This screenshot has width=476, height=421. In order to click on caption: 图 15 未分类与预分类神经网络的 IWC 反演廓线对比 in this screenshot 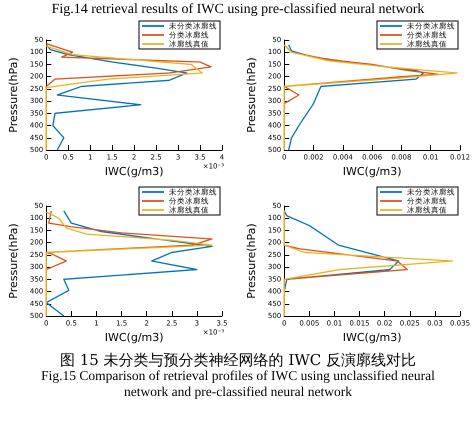, I will do `click(238, 360)`.